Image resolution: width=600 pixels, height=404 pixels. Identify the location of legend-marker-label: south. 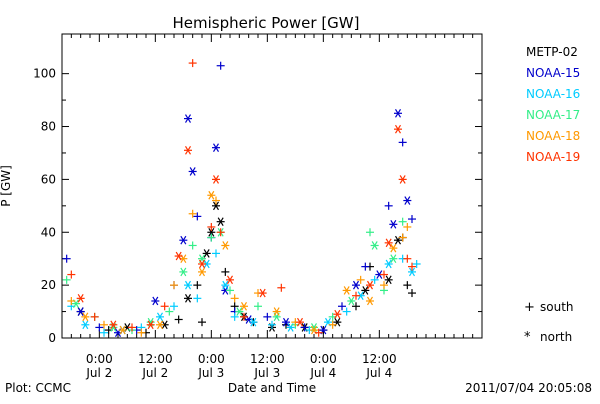
(557, 307).